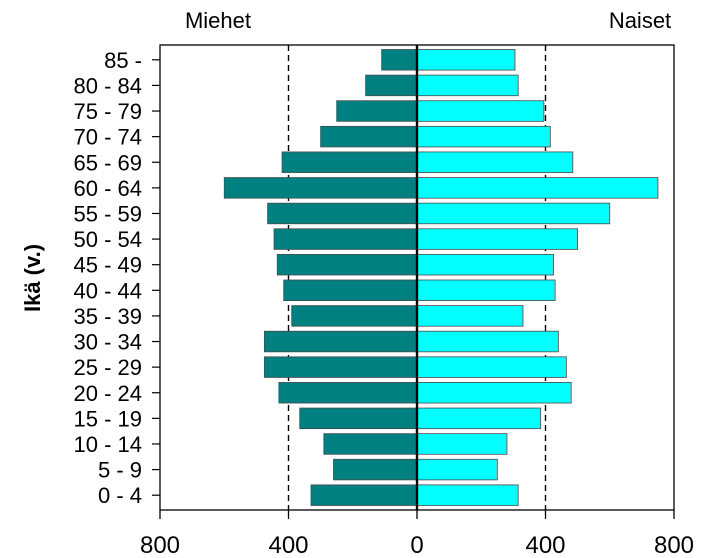  What do you see at coordinates (108, 367) in the screenshot?
I see `age-label-5: 25 - 29` at bounding box center [108, 367].